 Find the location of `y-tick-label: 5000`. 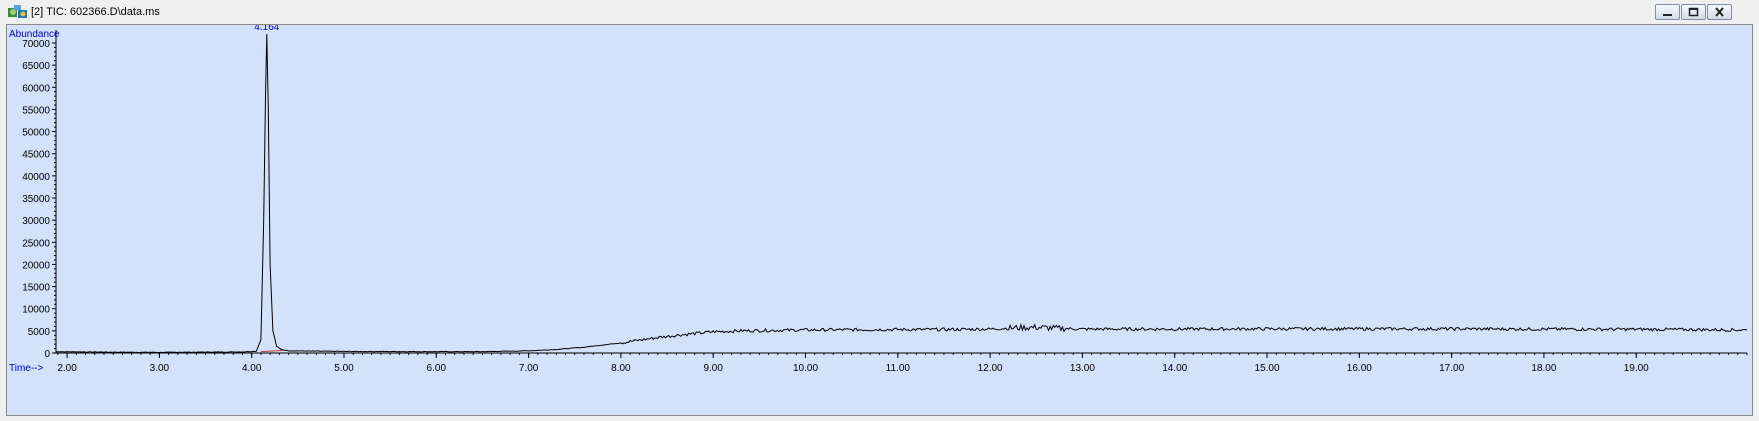

y-tick-label: 5000 is located at coordinates (39, 332).